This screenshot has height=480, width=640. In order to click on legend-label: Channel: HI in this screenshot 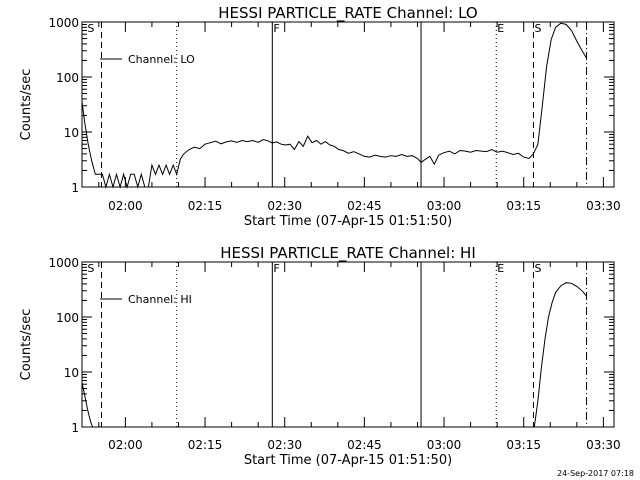, I will do `click(160, 299)`.